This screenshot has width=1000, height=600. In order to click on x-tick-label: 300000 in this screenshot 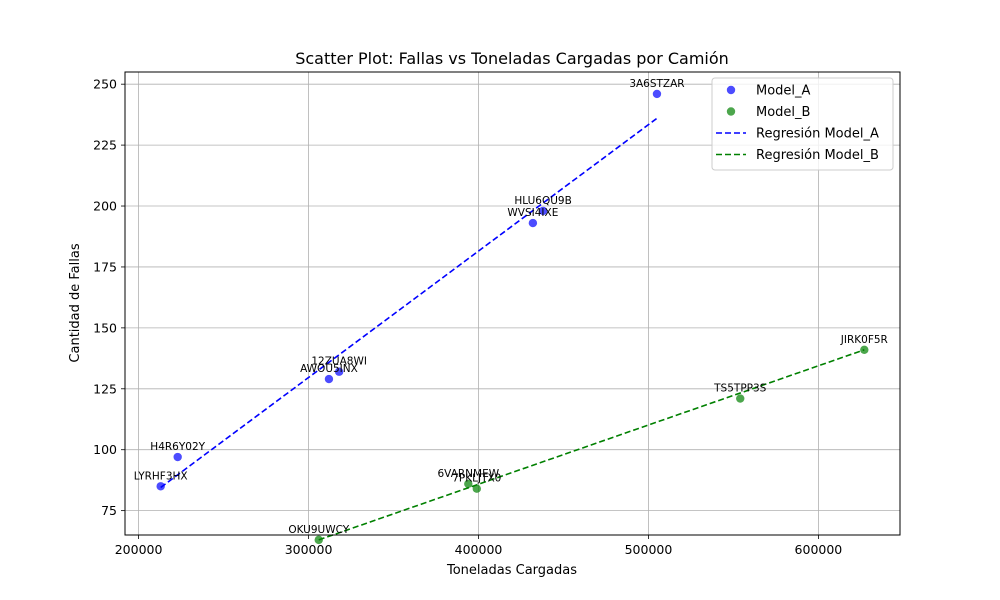, I will do `click(309, 549)`.